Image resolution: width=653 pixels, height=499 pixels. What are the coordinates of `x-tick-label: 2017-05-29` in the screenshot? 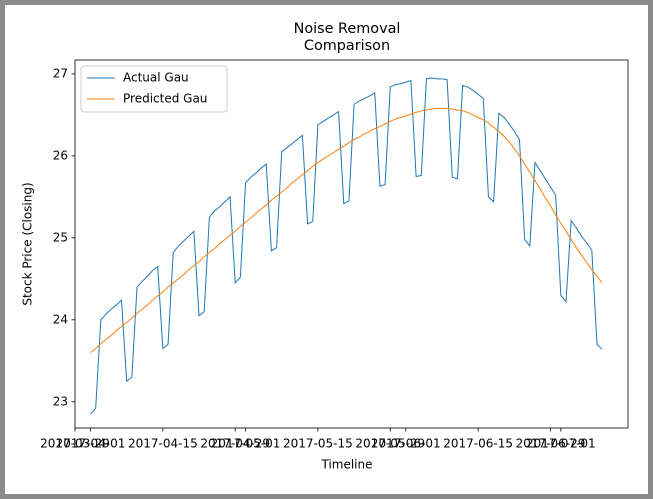 It's located at (390, 444).